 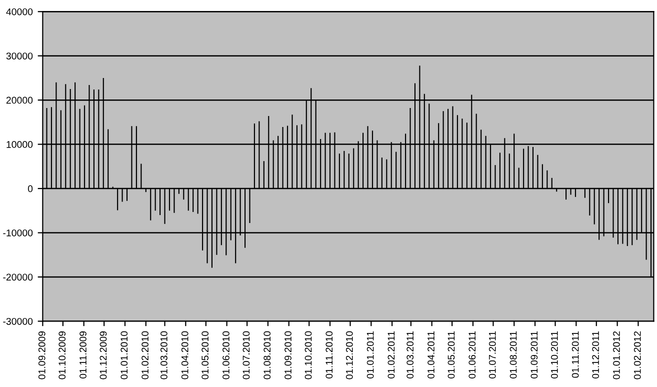 I want to click on x-tick-label: 01.11.2010, so click(x=329, y=354).